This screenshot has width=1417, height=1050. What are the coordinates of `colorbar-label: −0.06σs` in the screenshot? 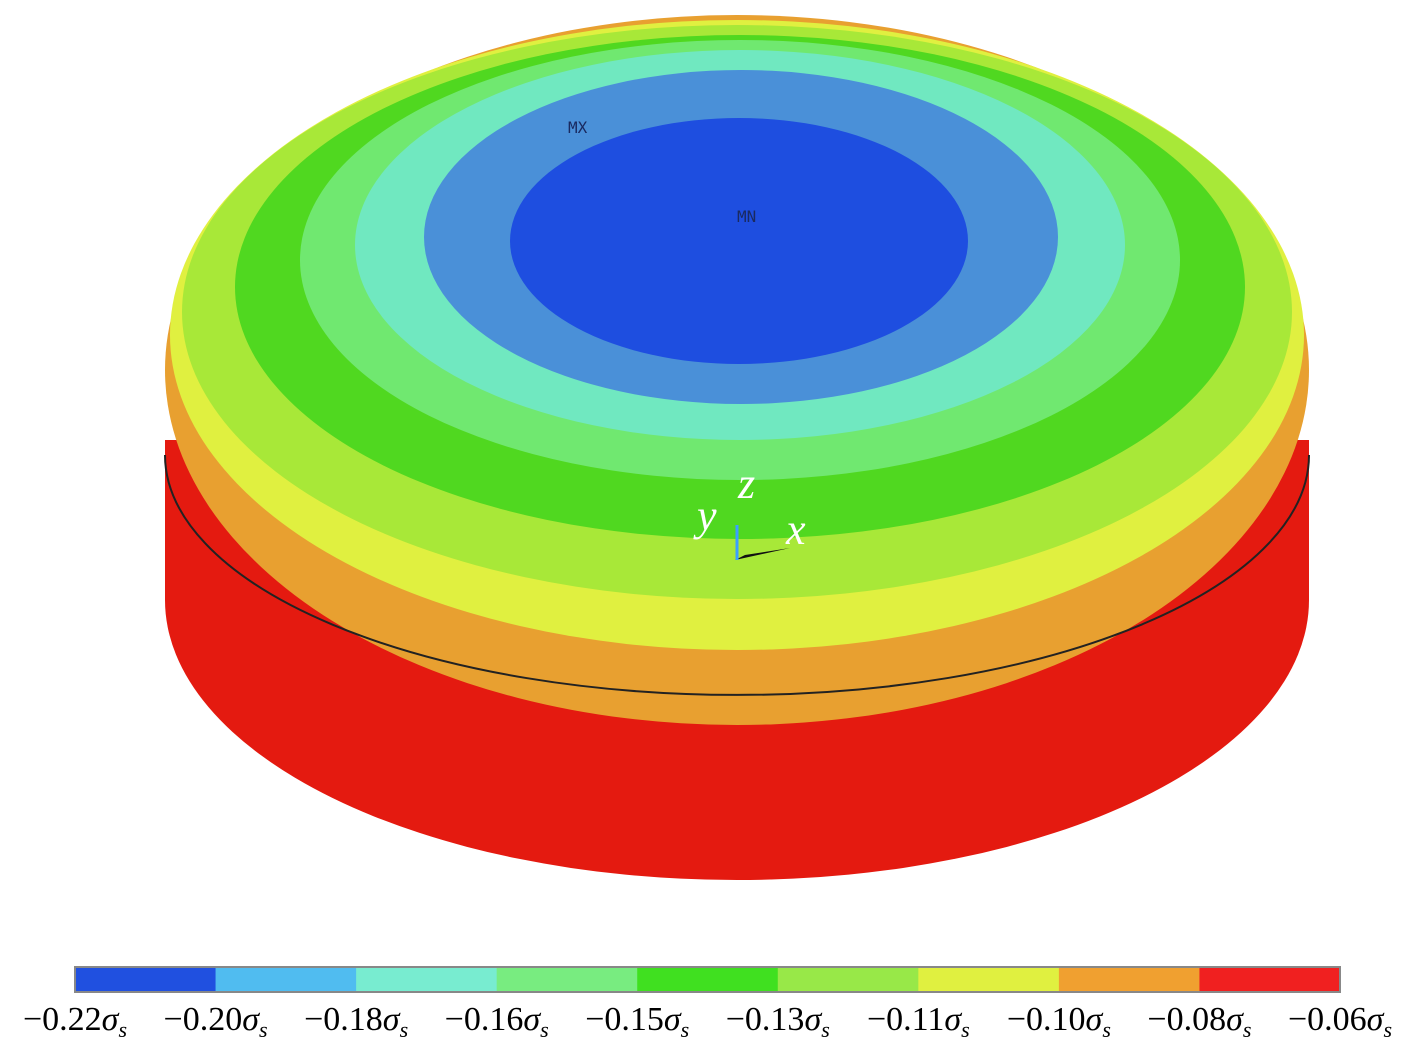 It's located at (1340, 1021).